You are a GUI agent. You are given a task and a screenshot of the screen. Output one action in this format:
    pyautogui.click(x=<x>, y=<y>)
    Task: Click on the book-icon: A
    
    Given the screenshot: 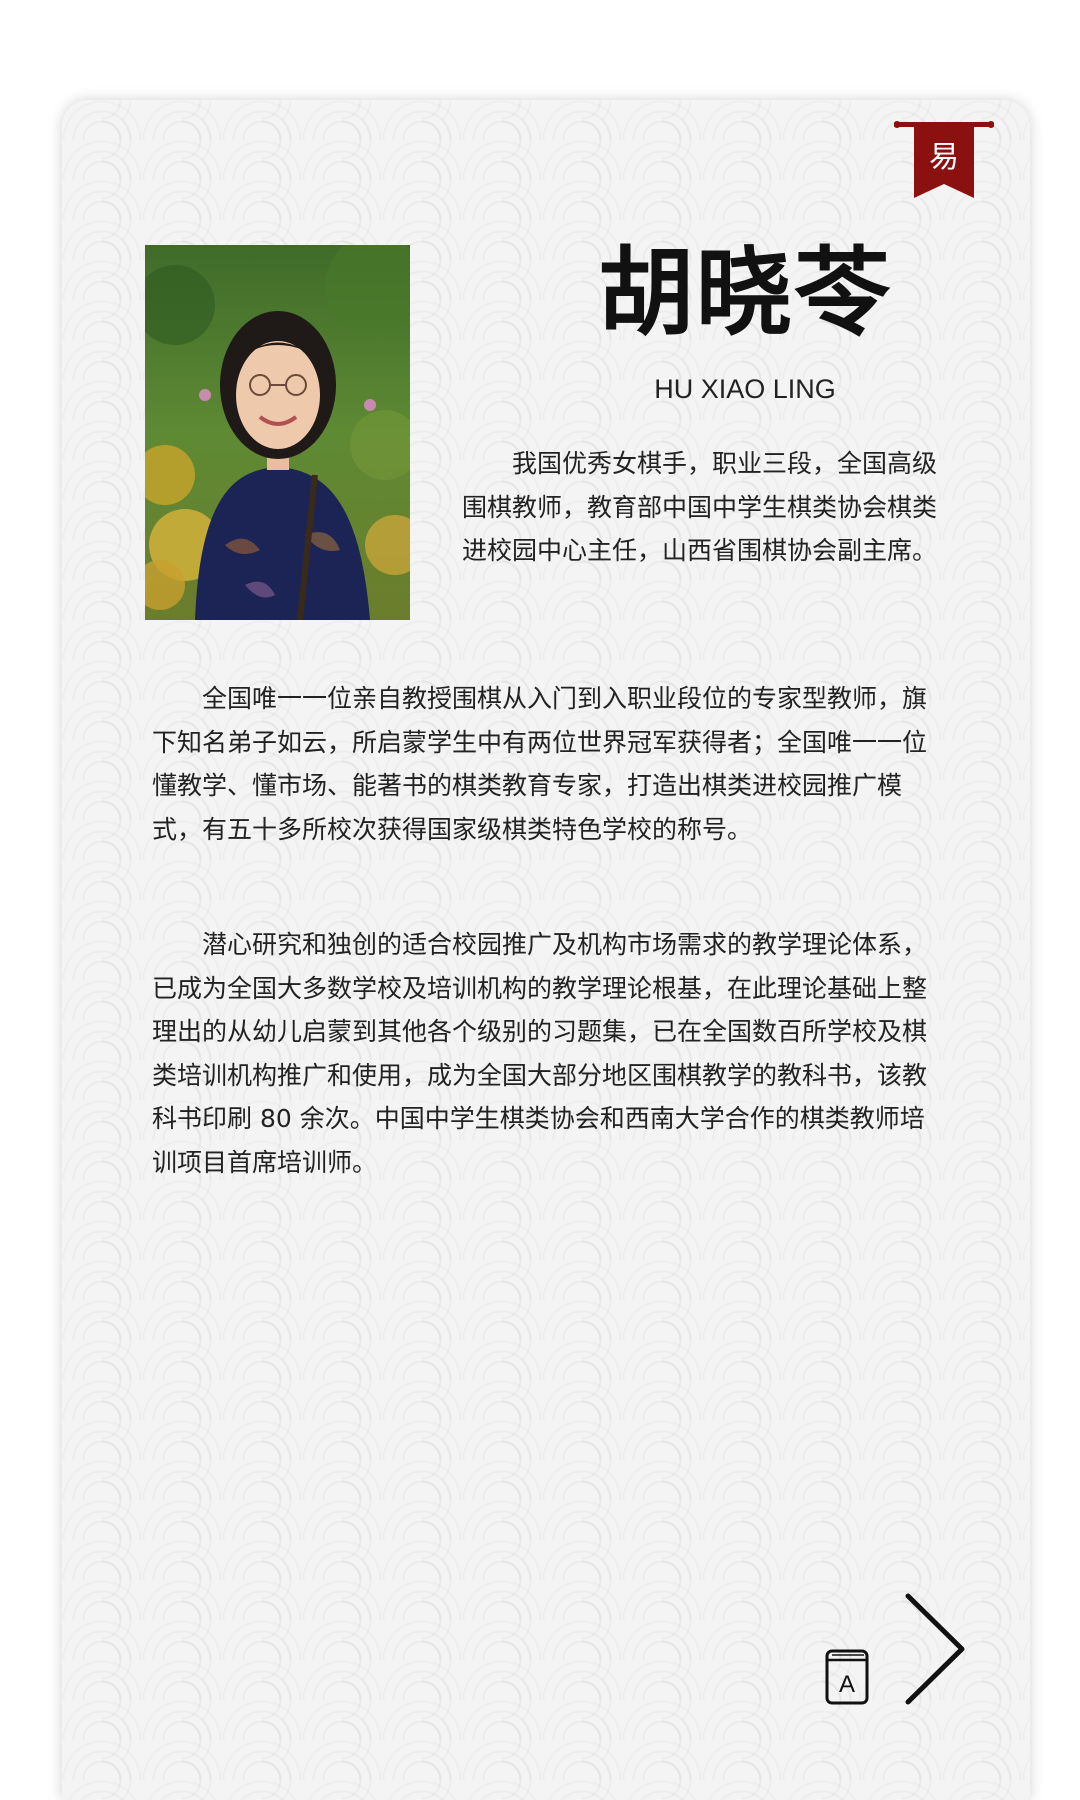 What is the action you would take?
    pyautogui.click(x=848, y=1677)
    